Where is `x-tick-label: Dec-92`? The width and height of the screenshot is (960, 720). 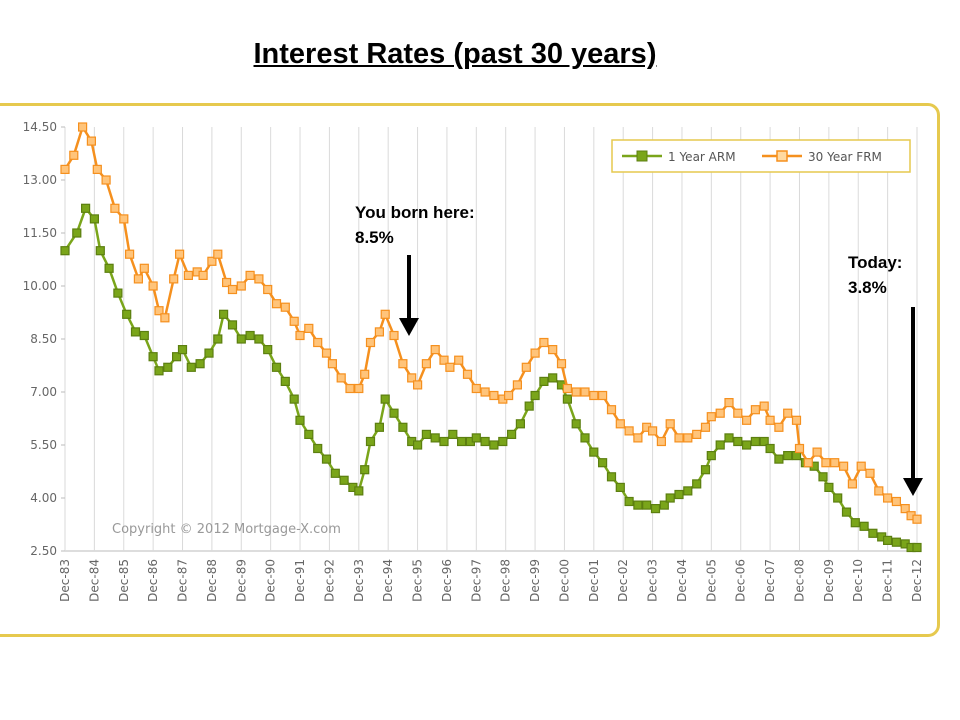
x-tick-label: Dec-92 is located at coordinates (329, 580).